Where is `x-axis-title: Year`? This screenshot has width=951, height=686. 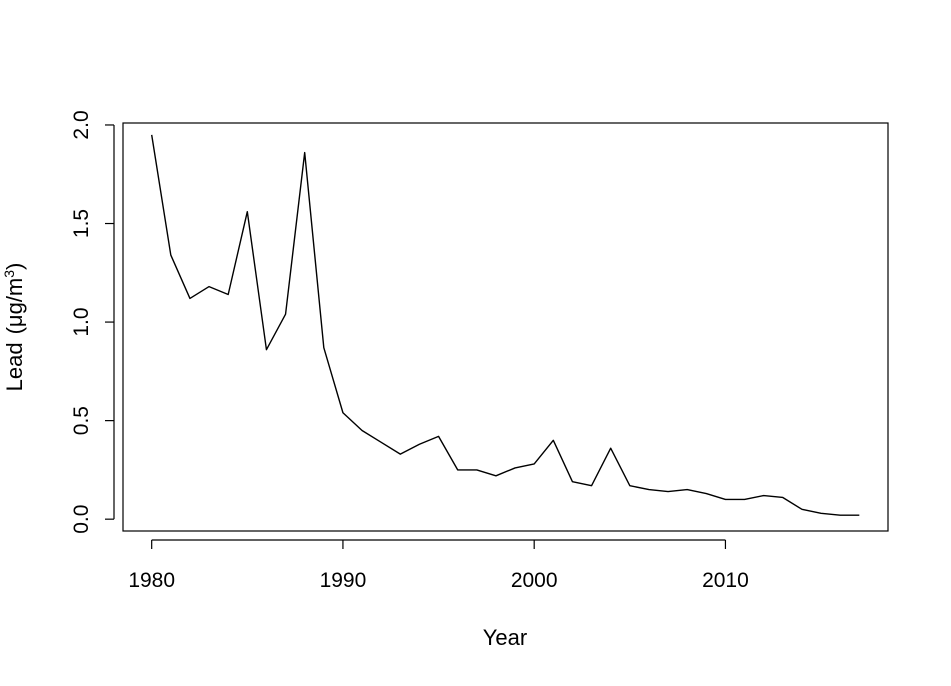 x-axis-title: Year is located at coordinates (505, 637).